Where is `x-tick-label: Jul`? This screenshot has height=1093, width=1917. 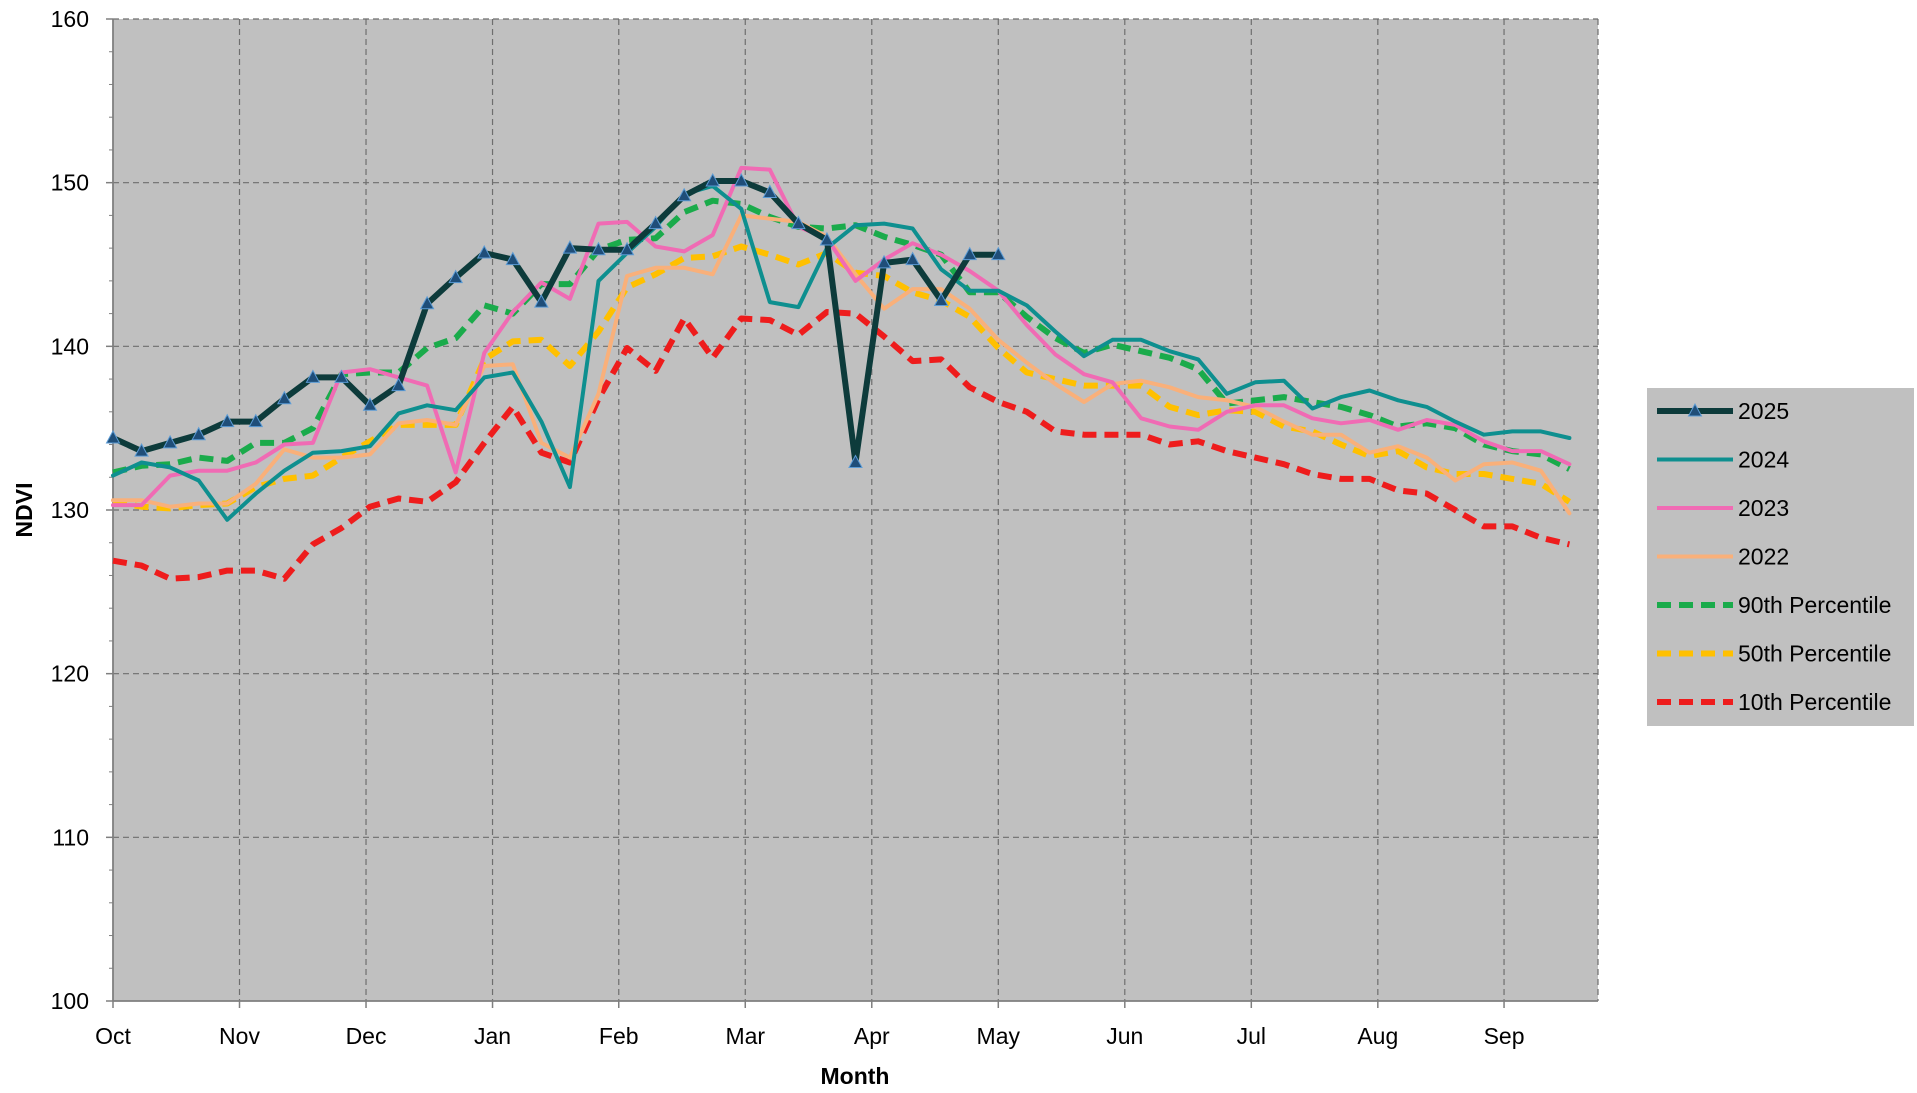 x-tick-label: Jul is located at coordinates (1251, 1036).